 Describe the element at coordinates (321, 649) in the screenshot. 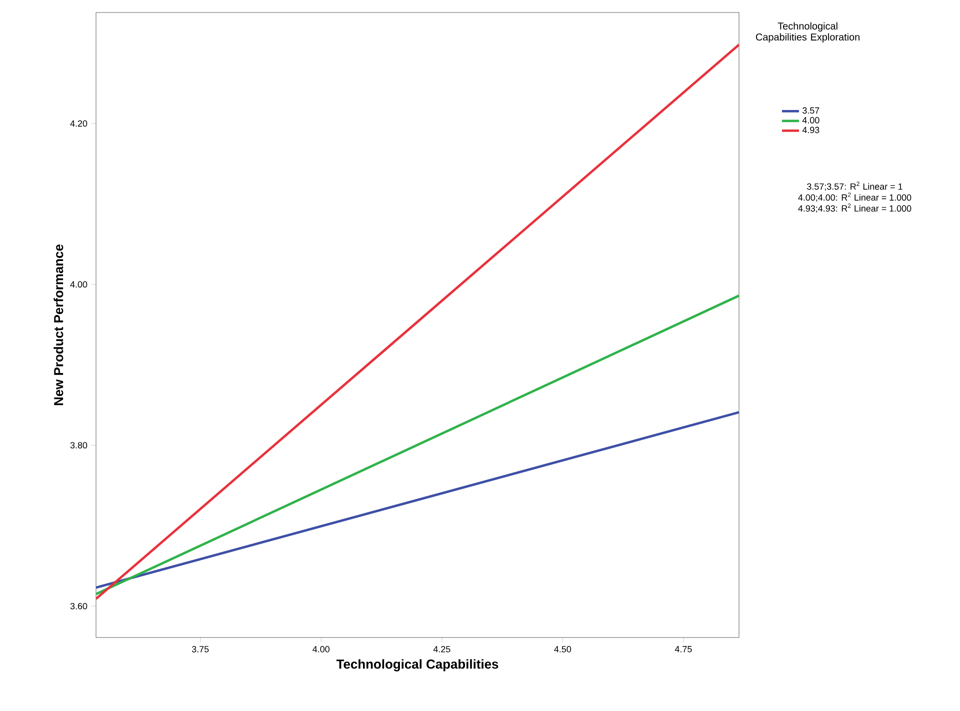

I see `x-tick-label: 4.00` at that location.